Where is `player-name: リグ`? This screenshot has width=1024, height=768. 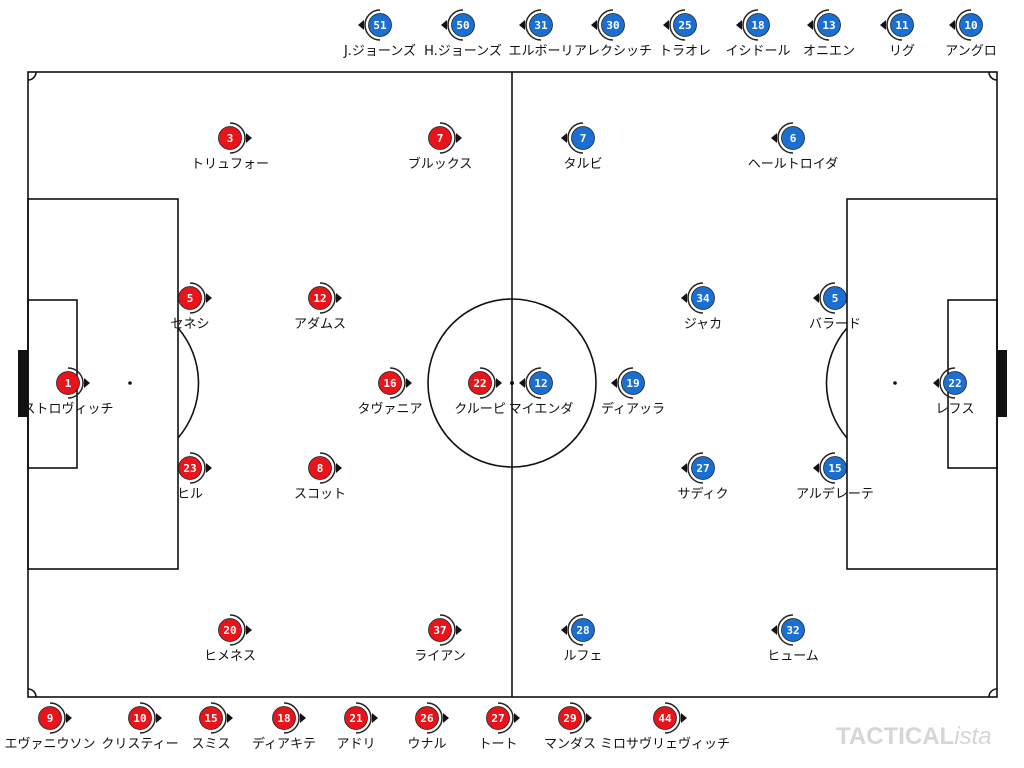
player-name: リグ is located at coordinates (902, 51).